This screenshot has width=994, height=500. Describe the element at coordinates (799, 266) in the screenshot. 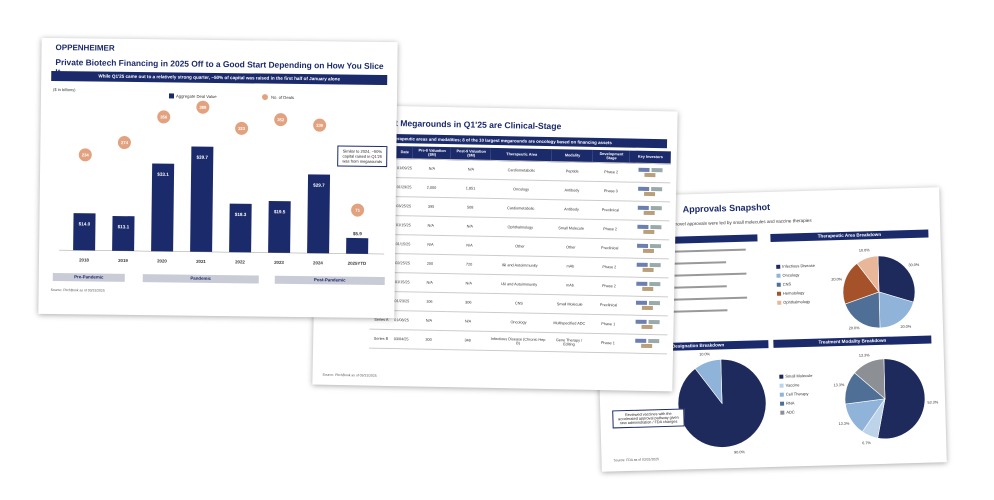

I see `legend-label: Infectious Disease` at that location.